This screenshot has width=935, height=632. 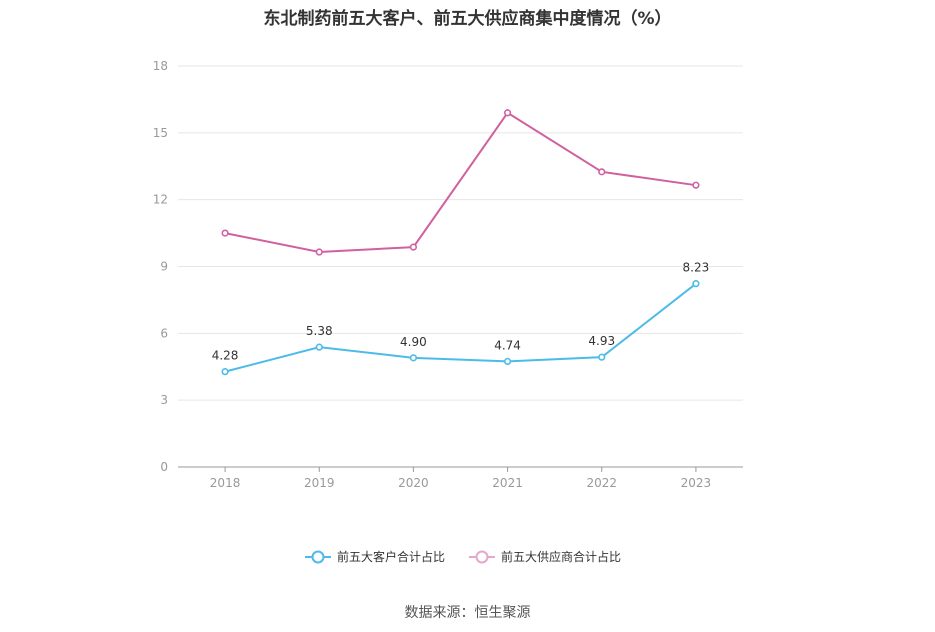 I want to click on chart-title: 东北制药前五大客户、前五大供应商集中度情况（%）, so click(x=467, y=19).